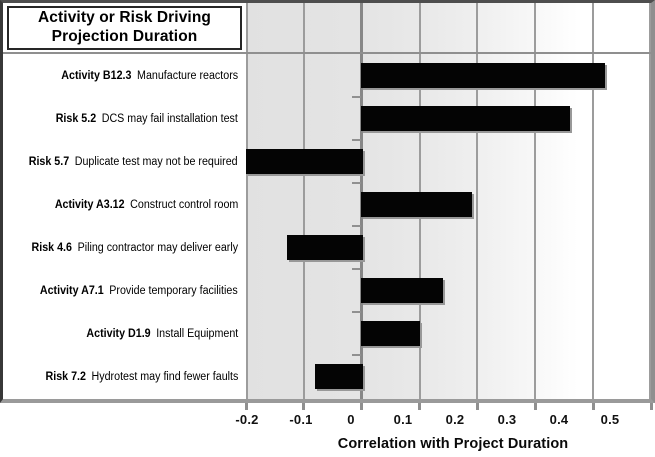  Describe the element at coordinates (170, 118) in the screenshot. I see `category-description: DCS may fail installation test` at that location.